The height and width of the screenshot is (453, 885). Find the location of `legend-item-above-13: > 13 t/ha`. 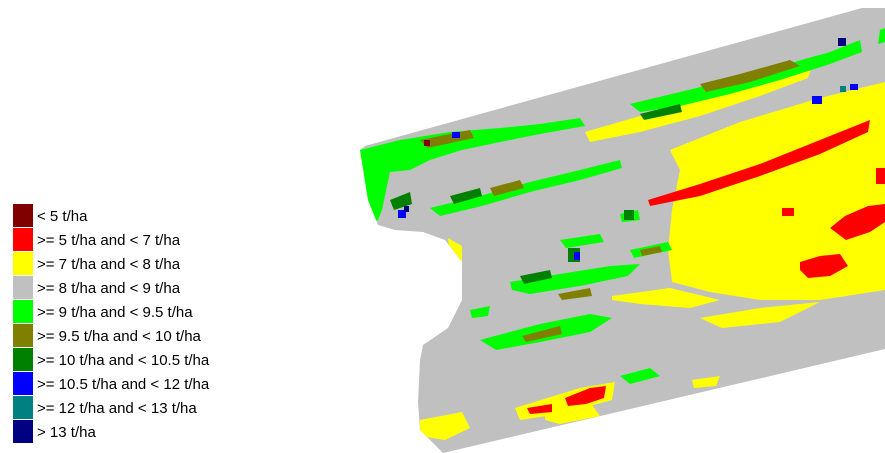

legend-item-above-13: > 13 t/ha is located at coordinates (163, 432).